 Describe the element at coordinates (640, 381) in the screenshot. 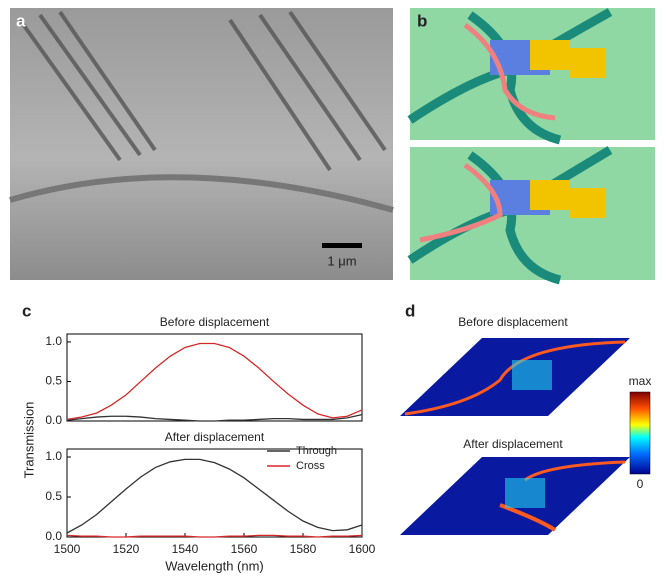

I see `colorbar-label: max` at that location.